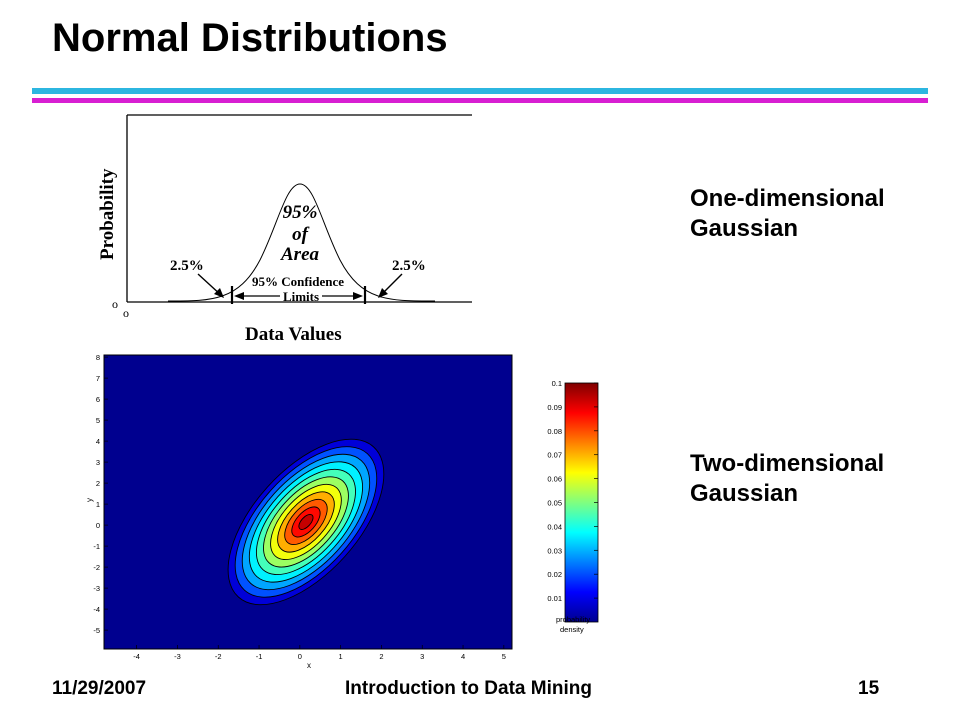  What do you see at coordinates (98, 420) in the screenshot?
I see `y-tick-label: 5` at bounding box center [98, 420].